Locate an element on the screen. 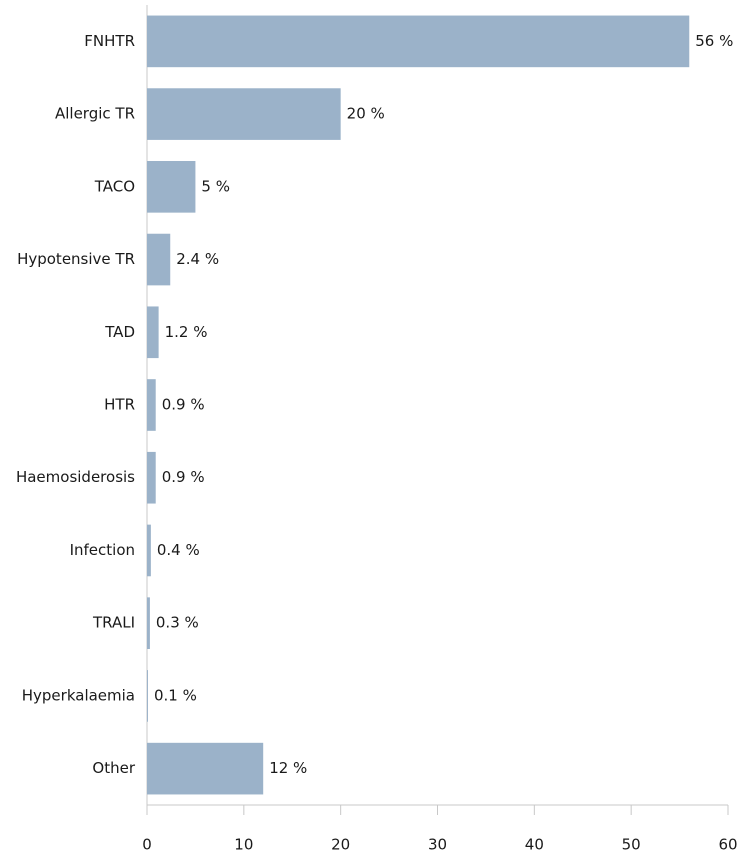 This screenshot has height=860, width=739. value-label: 5 % is located at coordinates (215, 186).